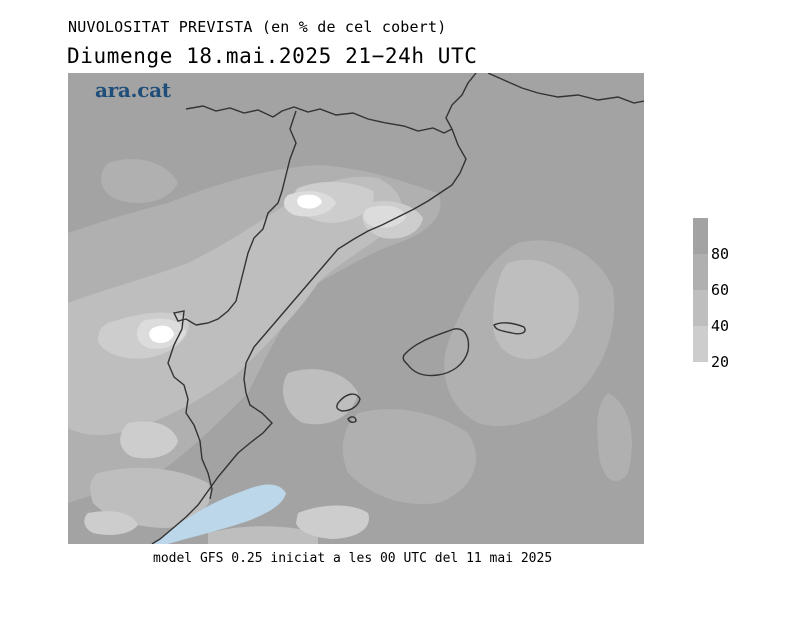  What do you see at coordinates (720, 290) in the screenshot?
I see `legend-label-60: 60` at bounding box center [720, 290].